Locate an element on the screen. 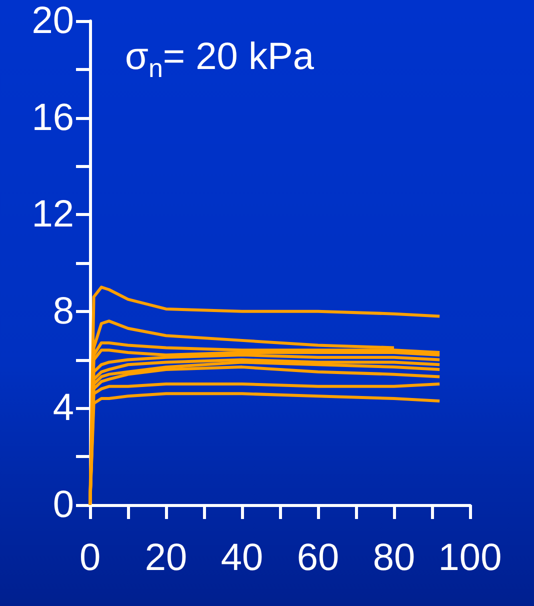 The height and width of the screenshot is (606, 534). x-tick-label: 0 is located at coordinates (90, 558).